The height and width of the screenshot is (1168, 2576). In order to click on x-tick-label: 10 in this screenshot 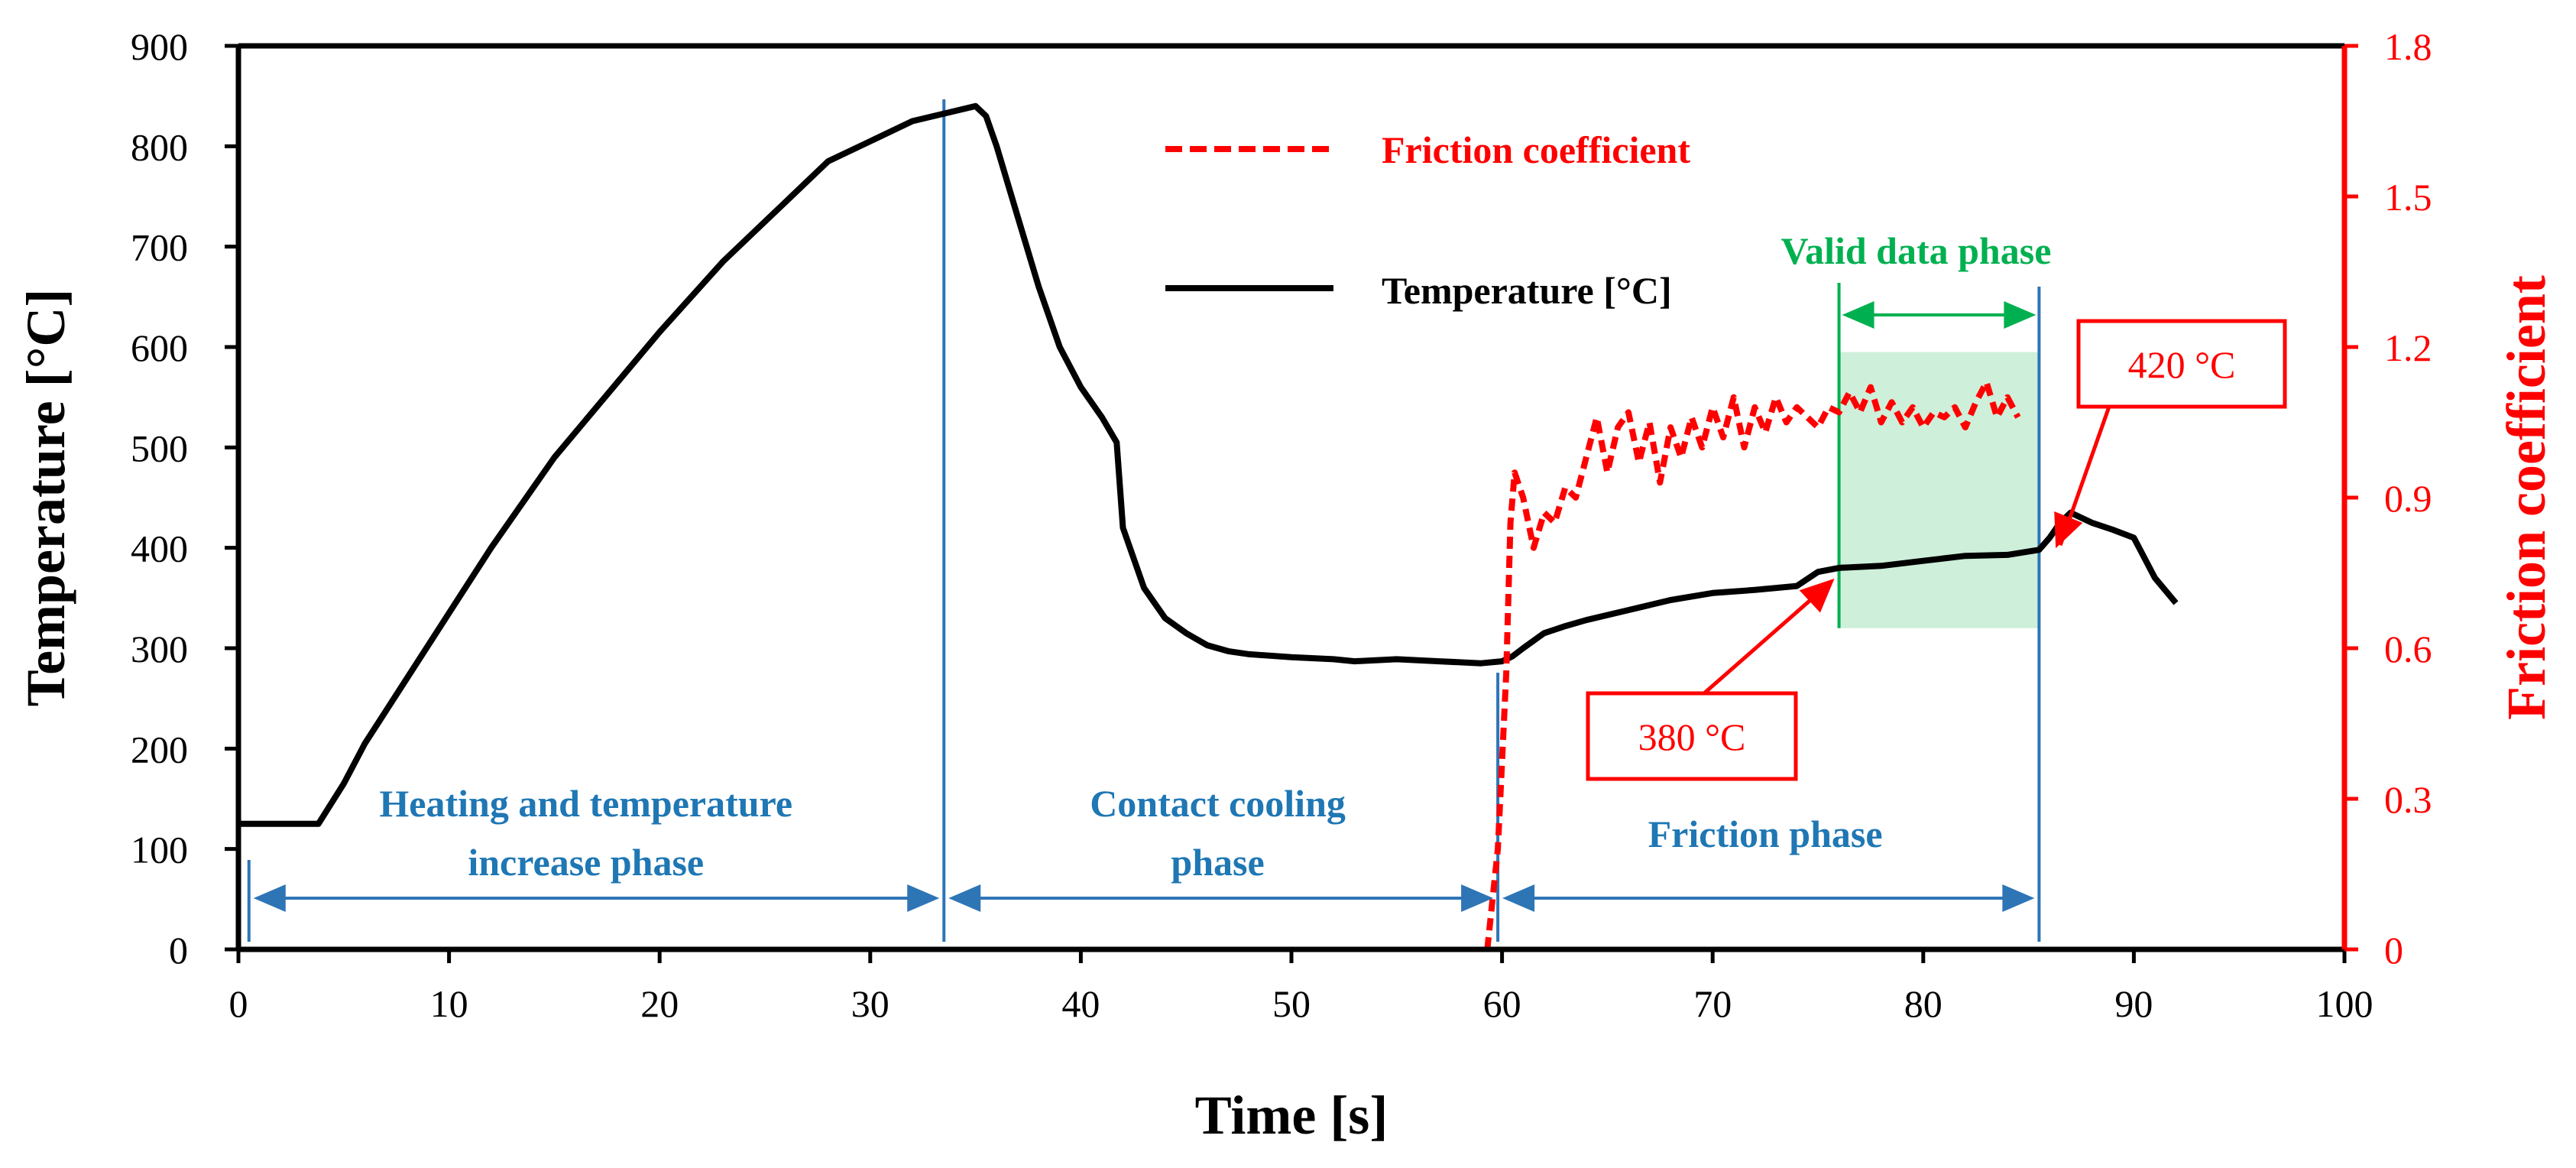, I will do `click(449, 1003)`.